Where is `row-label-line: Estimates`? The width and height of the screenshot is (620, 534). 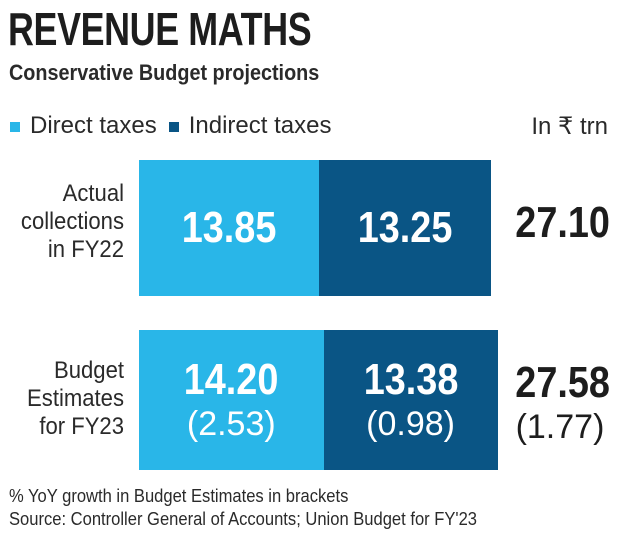
row-label-line: Estimates is located at coordinates (75, 398).